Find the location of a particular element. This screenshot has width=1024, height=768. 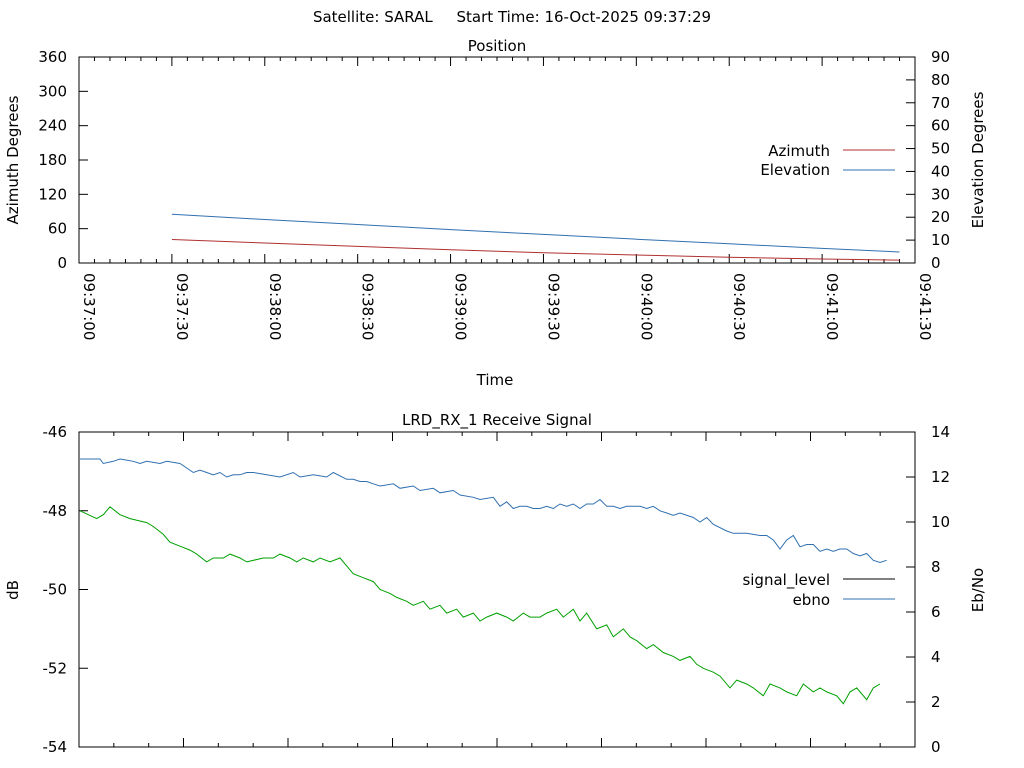

azimuth-axis-label: Azimuth Degrees is located at coordinates (13, 159).